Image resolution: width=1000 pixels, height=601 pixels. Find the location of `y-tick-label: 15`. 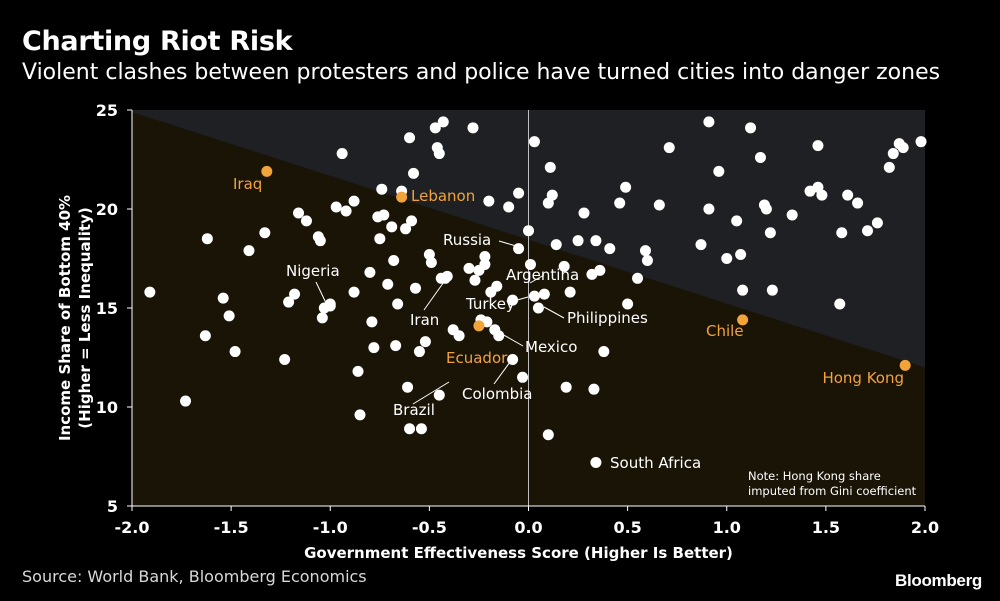

y-tick-label: 15 is located at coordinates (107, 308).